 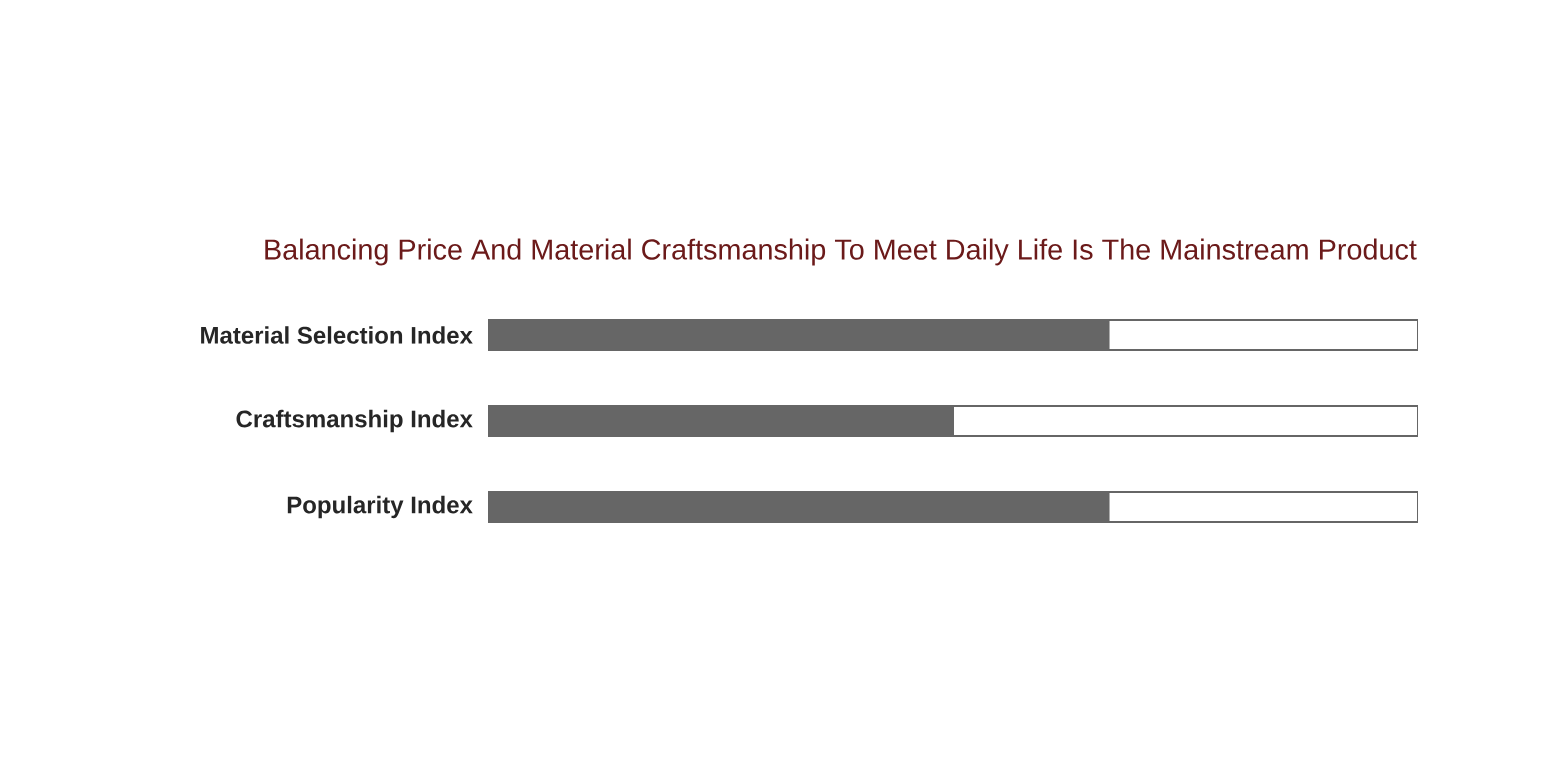 I want to click on chart-title: Balancing Price And Material Craftsmanship To Meet Daily Life Is The Mainstream Product, so click(x=841, y=252).